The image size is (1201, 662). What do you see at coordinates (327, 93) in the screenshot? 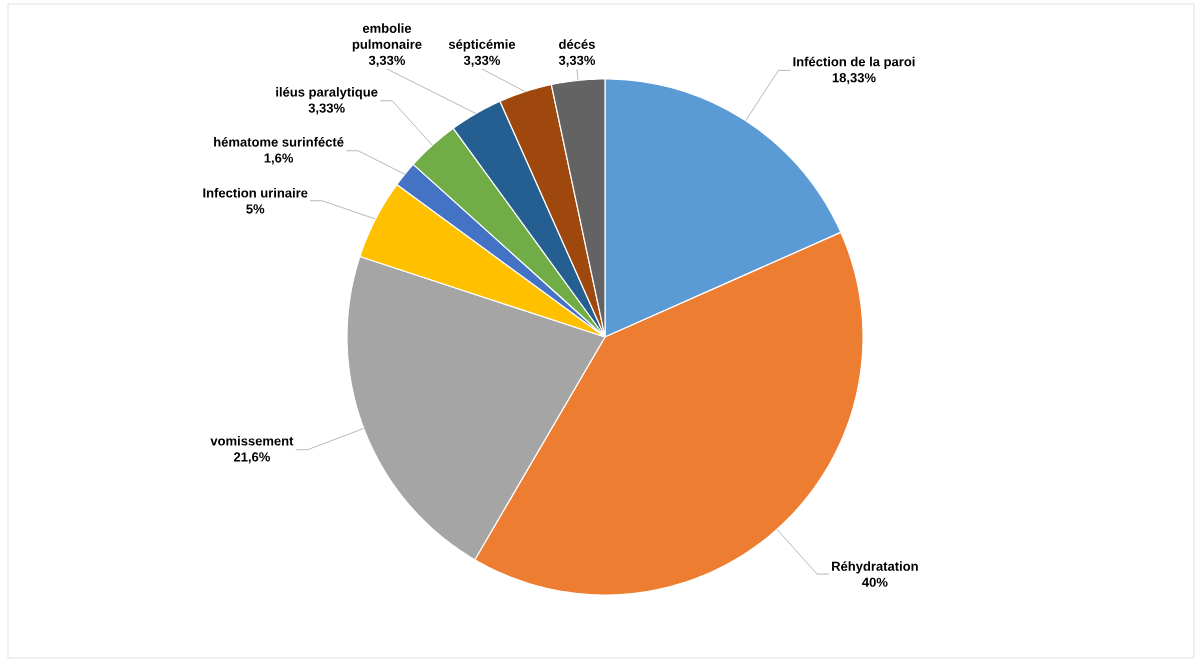
I see `slice-label: iléus paralytique` at bounding box center [327, 93].